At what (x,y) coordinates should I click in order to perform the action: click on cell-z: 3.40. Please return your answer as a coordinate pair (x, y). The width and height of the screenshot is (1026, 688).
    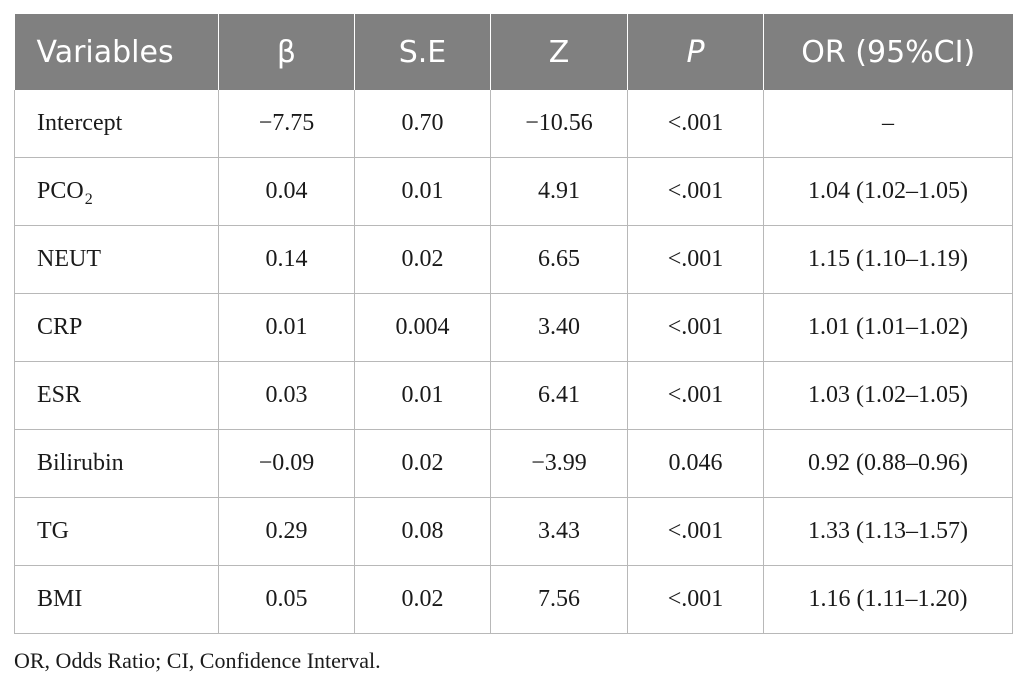
    Looking at the image, I should click on (559, 327).